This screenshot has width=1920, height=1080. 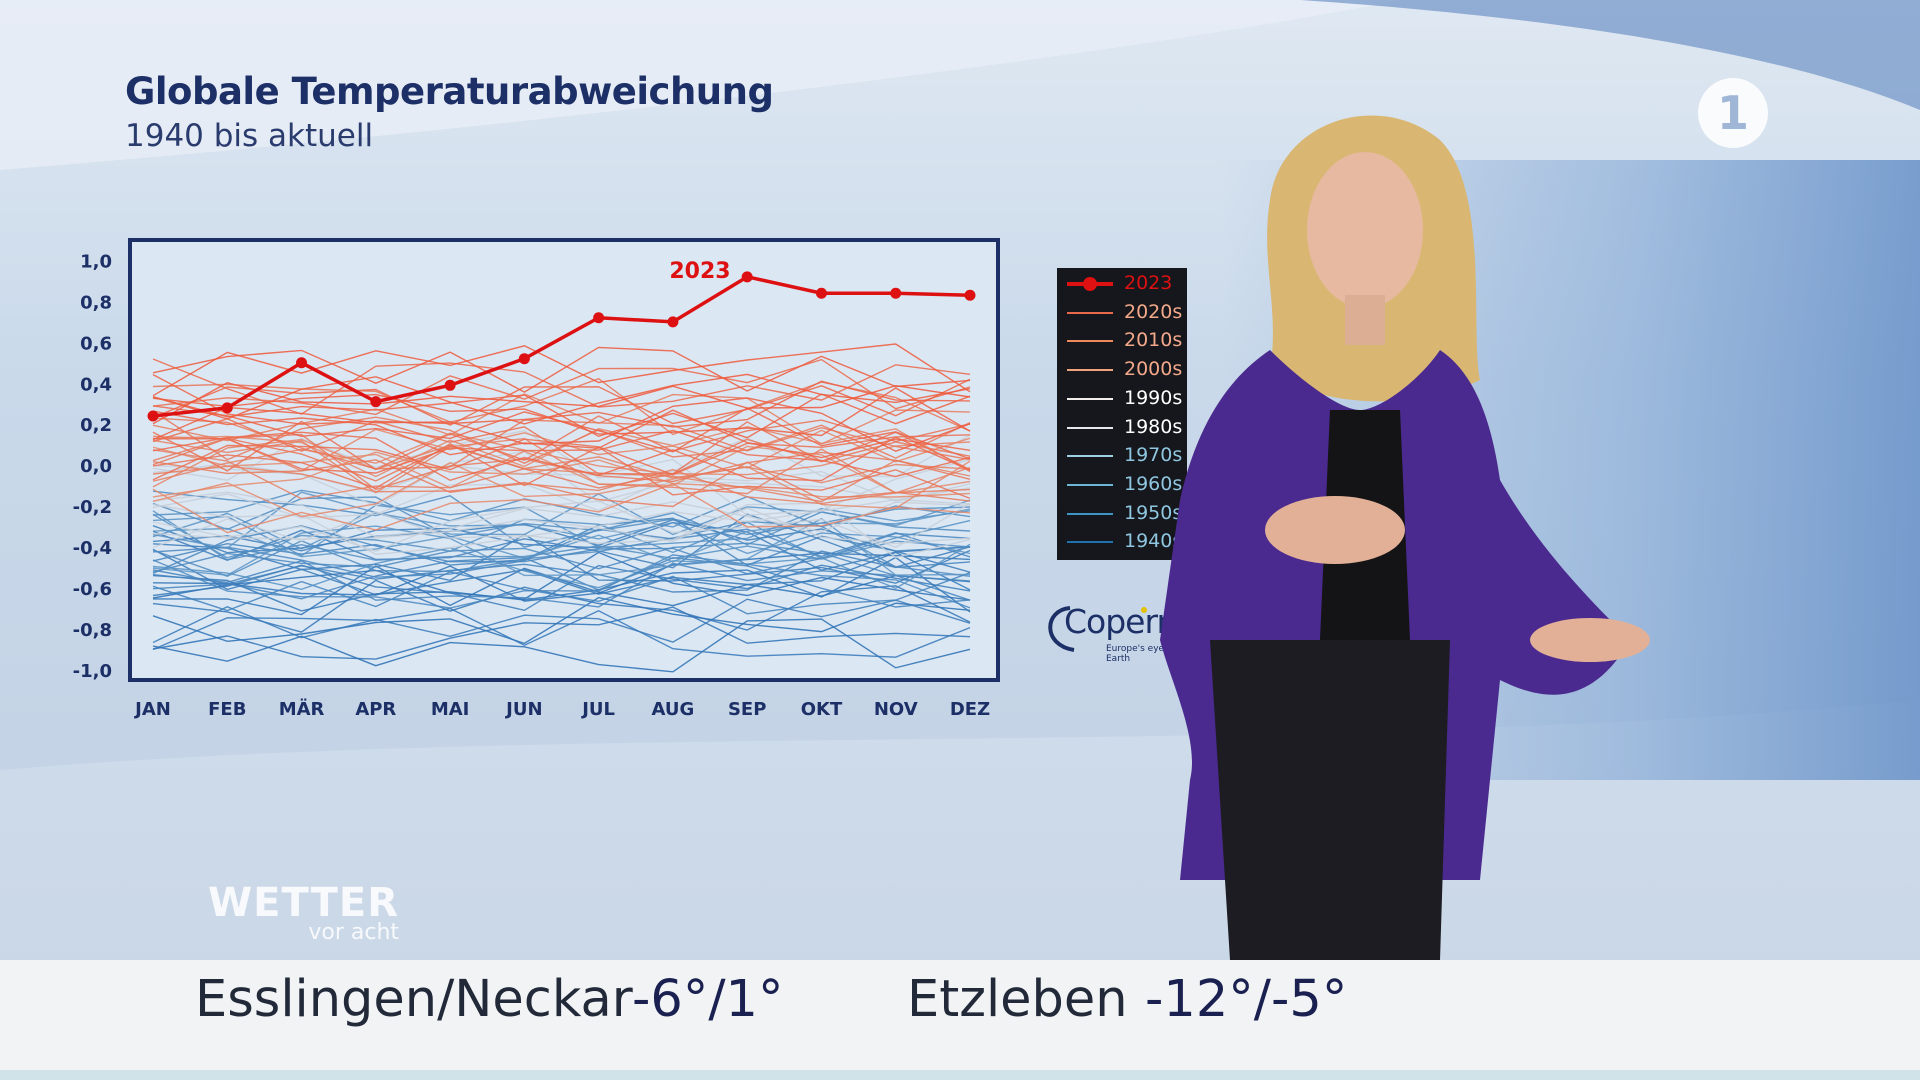 What do you see at coordinates (414, 999) in the screenshot?
I see `ticker-city-1: Esslingen/Neckar` at bounding box center [414, 999].